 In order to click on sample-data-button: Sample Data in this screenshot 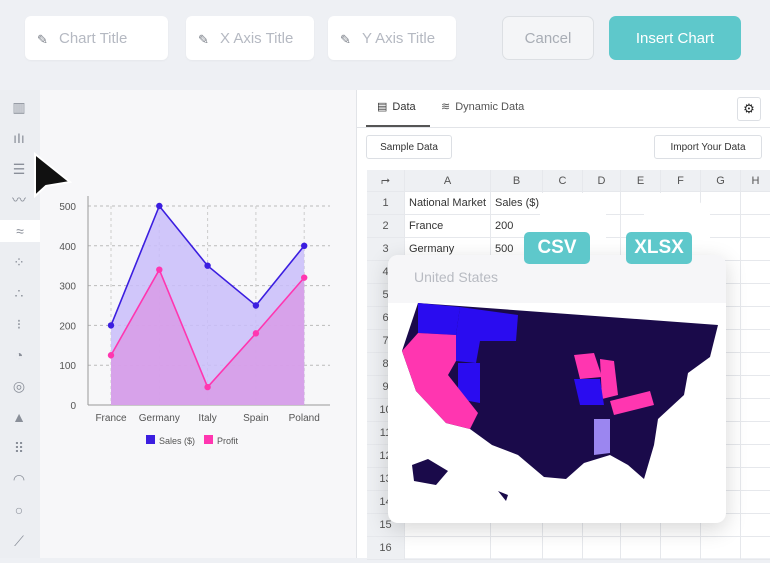, I will do `click(409, 147)`.